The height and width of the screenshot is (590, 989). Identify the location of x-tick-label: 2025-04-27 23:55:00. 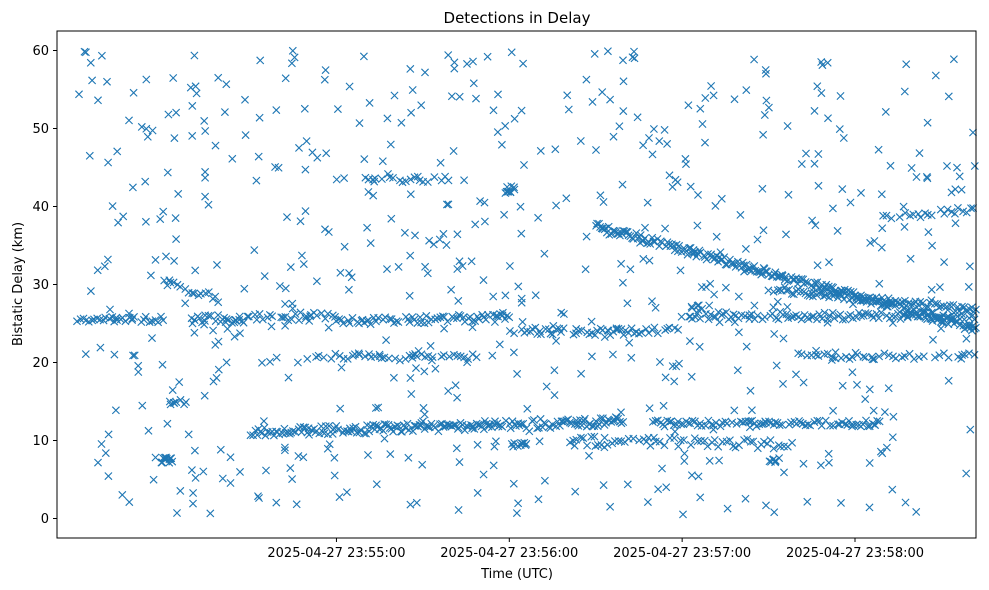
(336, 553).